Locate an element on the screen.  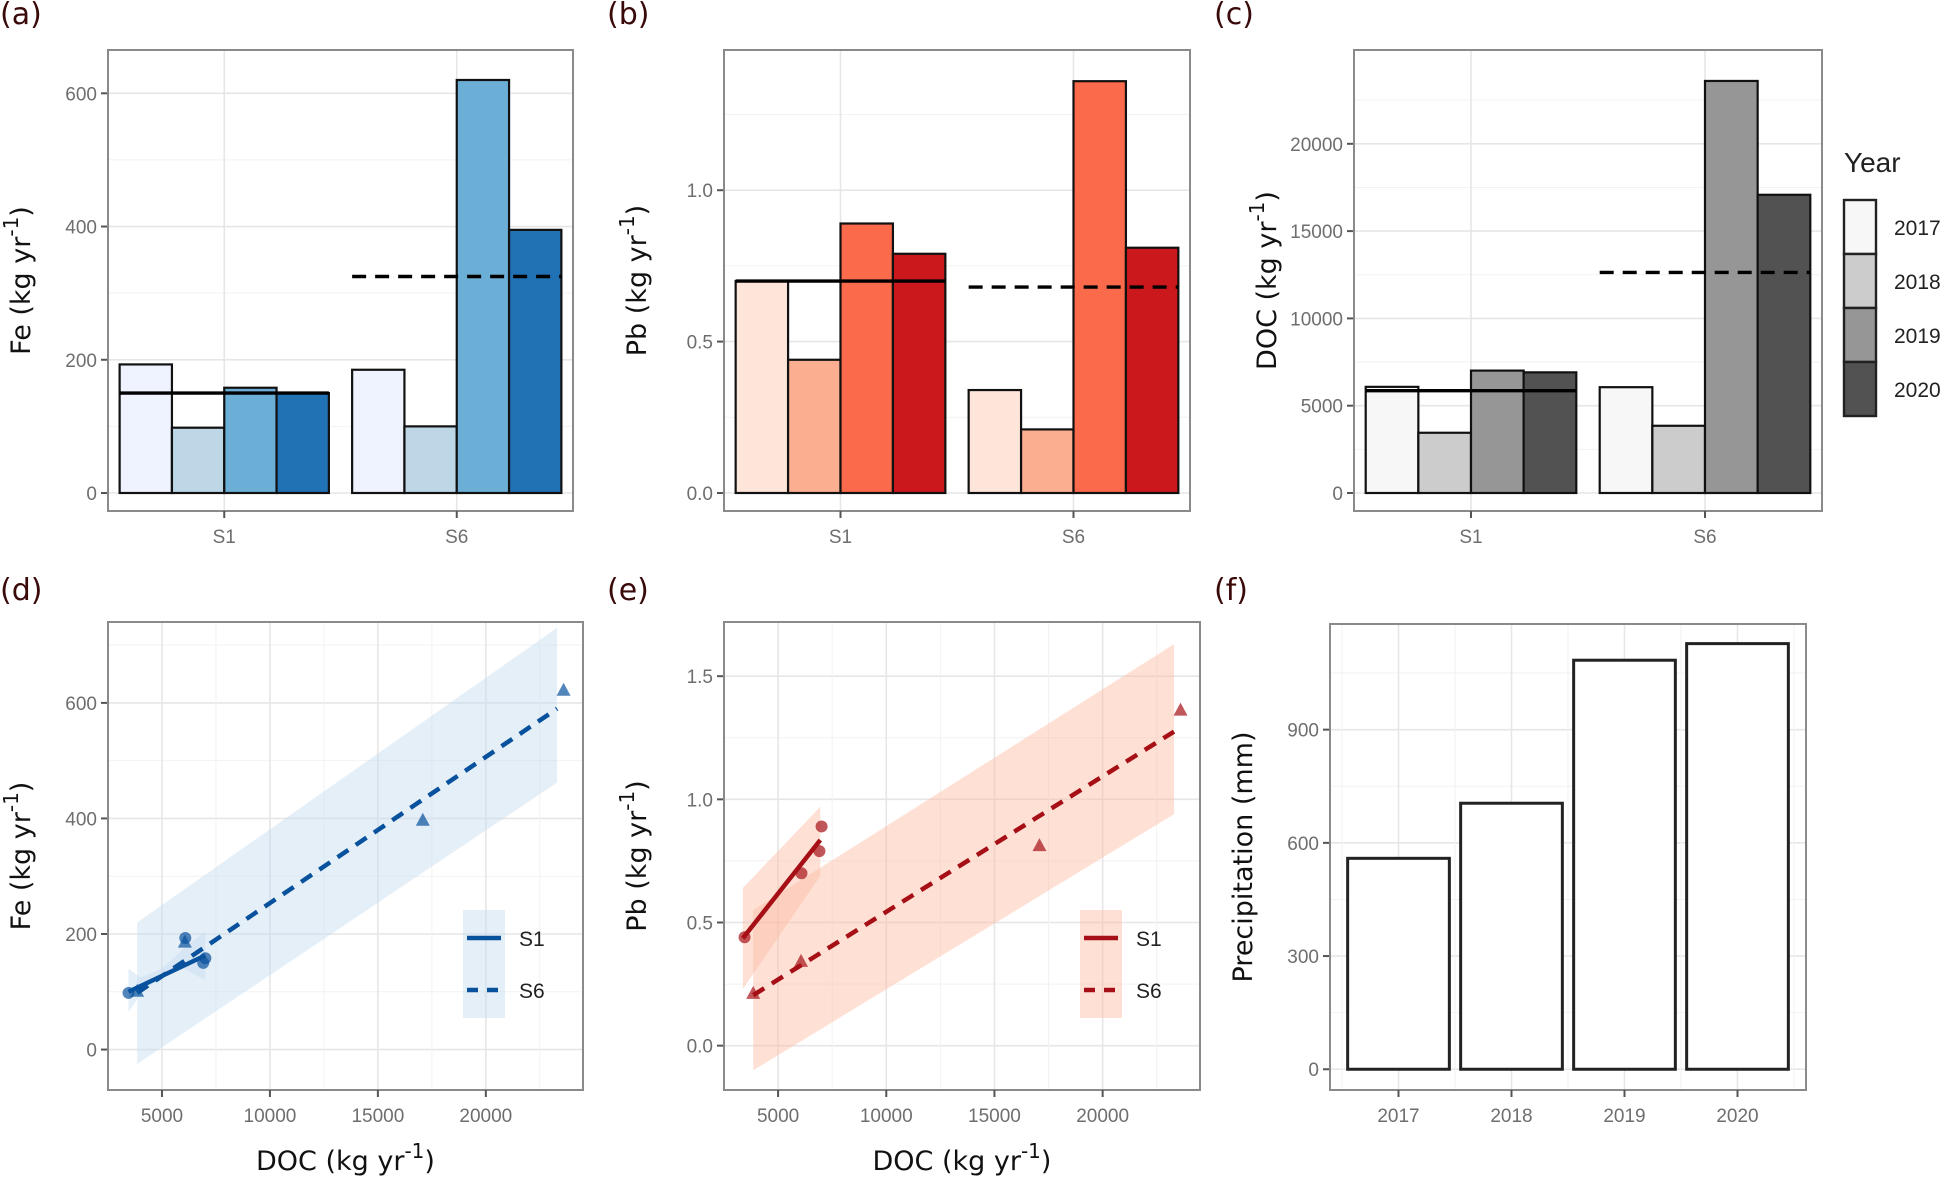
bar-2017 is located at coordinates (1398, 963).